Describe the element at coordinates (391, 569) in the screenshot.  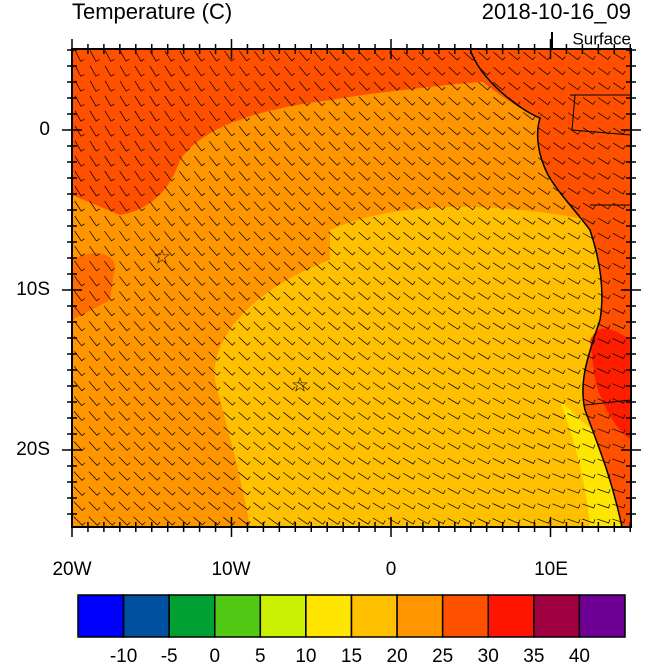
I see `lon-label: 0` at that location.